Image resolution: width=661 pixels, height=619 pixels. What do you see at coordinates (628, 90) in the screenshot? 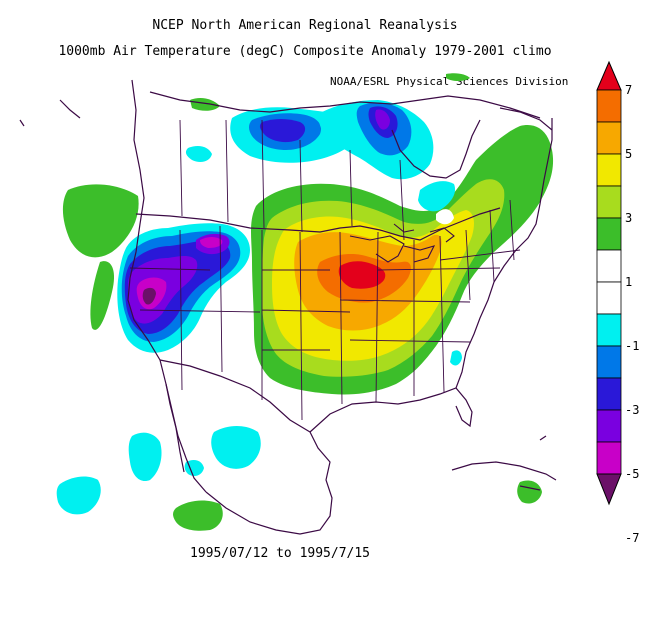
I see `colorbar-label: 7` at bounding box center [628, 90].